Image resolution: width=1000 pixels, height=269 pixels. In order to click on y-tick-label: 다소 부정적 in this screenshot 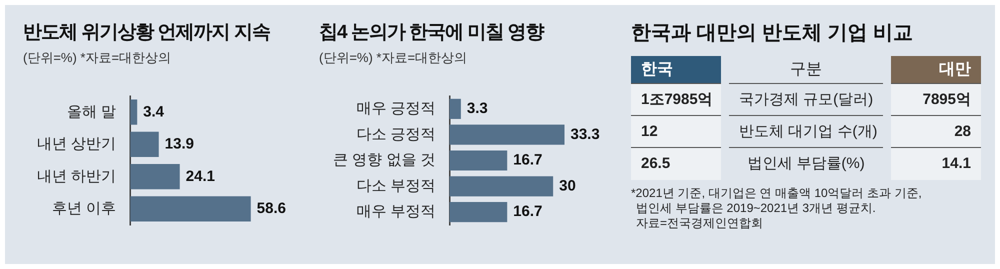, I will do `click(396, 185)`.